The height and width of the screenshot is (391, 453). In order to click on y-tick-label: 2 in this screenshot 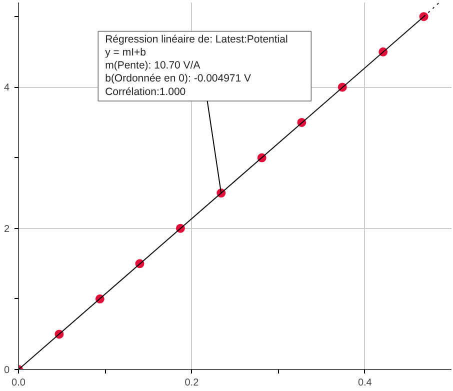, I will do `click(7, 229)`.